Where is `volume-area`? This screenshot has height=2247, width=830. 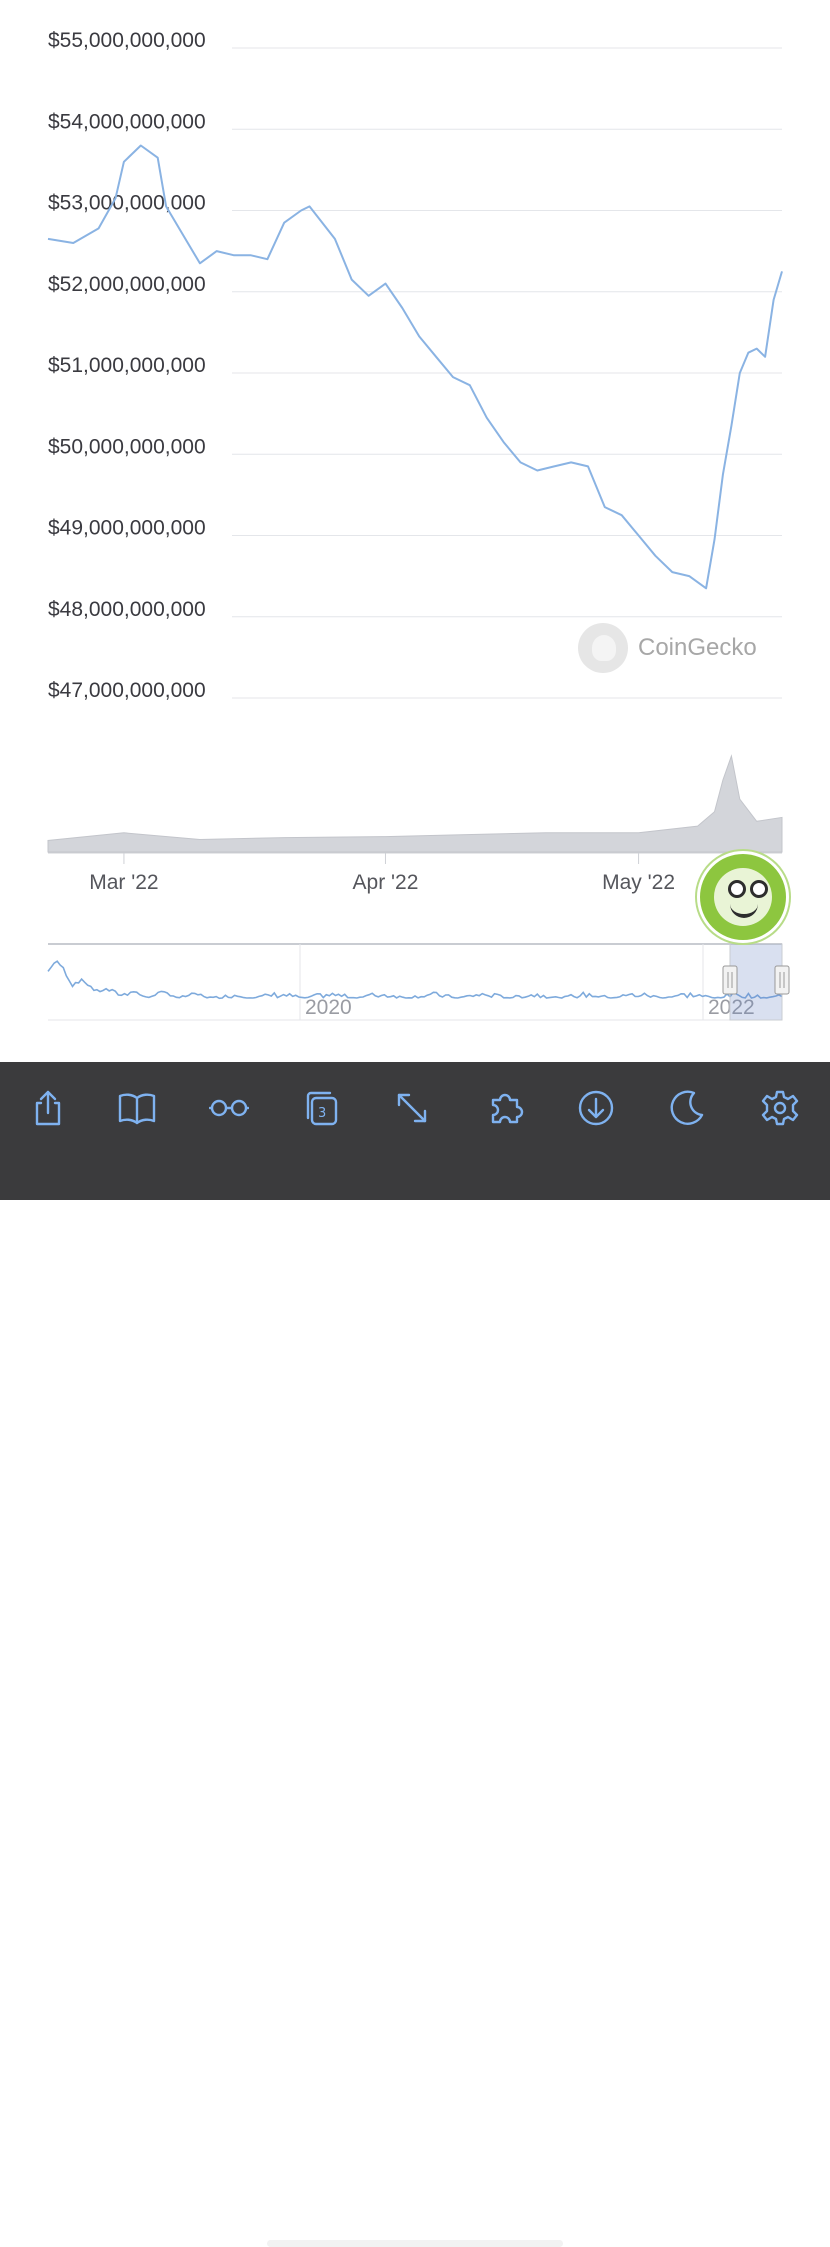 volume-area is located at coordinates (415, 803).